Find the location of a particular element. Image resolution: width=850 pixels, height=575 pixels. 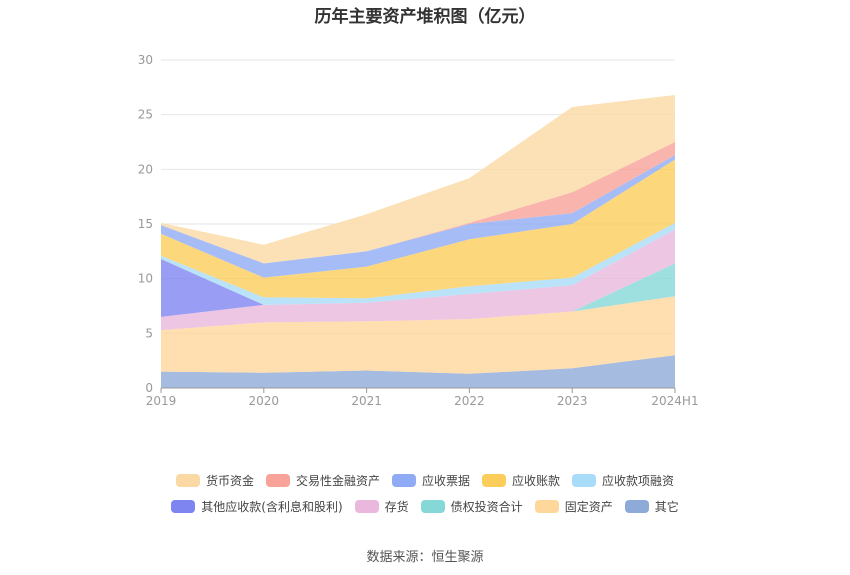

data-source: 数据来源：恒生聚源 is located at coordinates (425, 557).